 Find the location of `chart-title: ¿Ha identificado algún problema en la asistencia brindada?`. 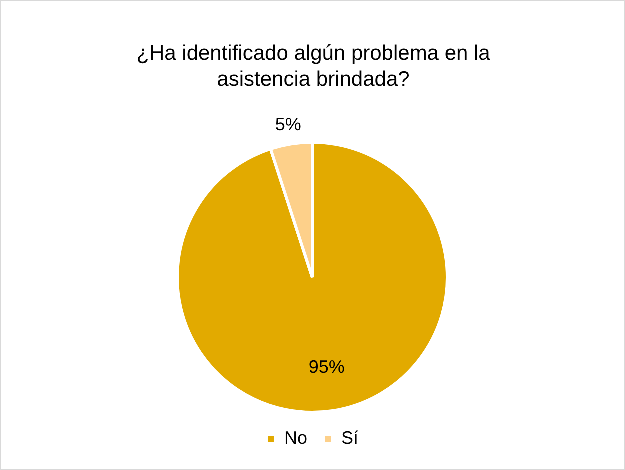

chart-title: ¿Ha identificado algún problema en la asistencia brindada? is located at coordinates (314, 67).